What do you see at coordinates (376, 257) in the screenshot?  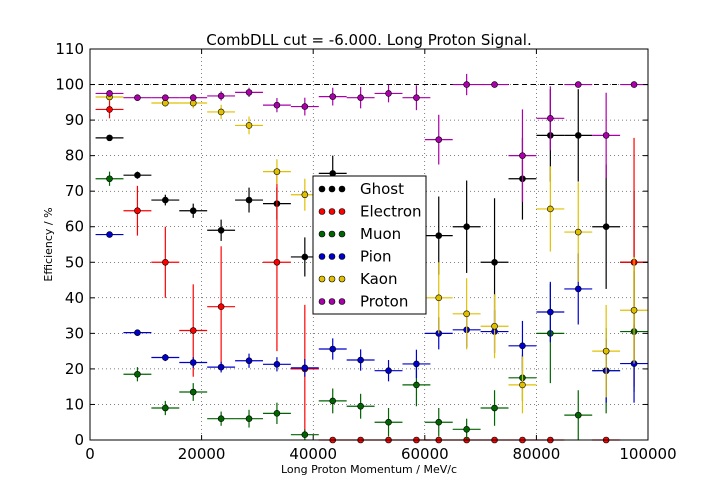 I see `legend-label: Pion` at bounding box center [376, 257].